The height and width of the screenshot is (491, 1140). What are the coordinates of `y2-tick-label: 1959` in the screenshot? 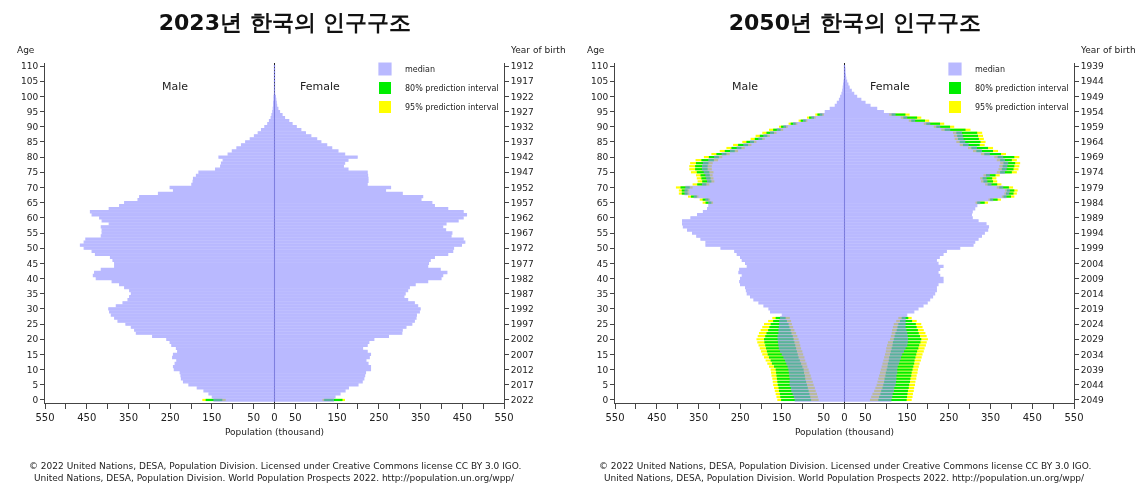 It's located at (1092, 126).